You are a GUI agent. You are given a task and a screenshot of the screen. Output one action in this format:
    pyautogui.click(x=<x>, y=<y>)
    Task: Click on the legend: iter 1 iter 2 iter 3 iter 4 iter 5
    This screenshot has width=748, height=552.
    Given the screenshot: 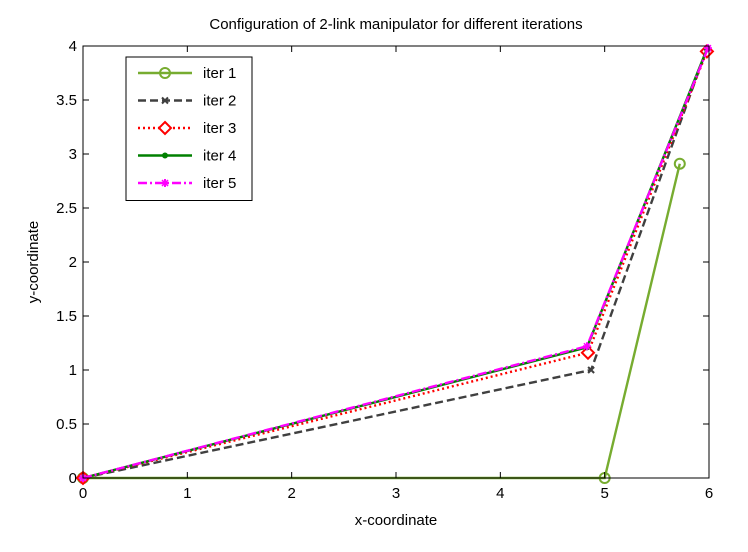 What is the action you would take?
    pyautogui.click(x=189, y=128)
    